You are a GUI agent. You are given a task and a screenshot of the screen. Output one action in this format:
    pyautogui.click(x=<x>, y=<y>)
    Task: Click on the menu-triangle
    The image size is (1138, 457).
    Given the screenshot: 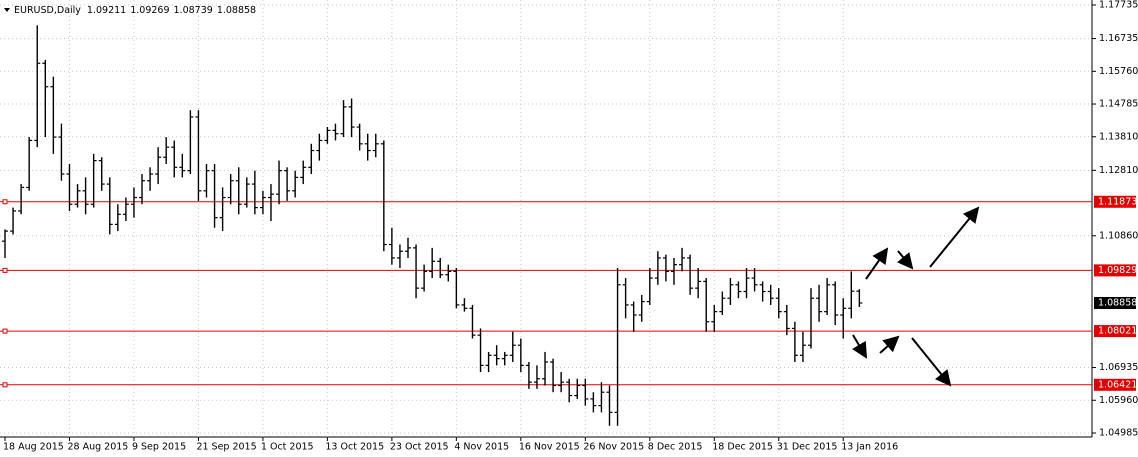 What is the action you would take?
    pyautogui.click(x=7, y=10)
    